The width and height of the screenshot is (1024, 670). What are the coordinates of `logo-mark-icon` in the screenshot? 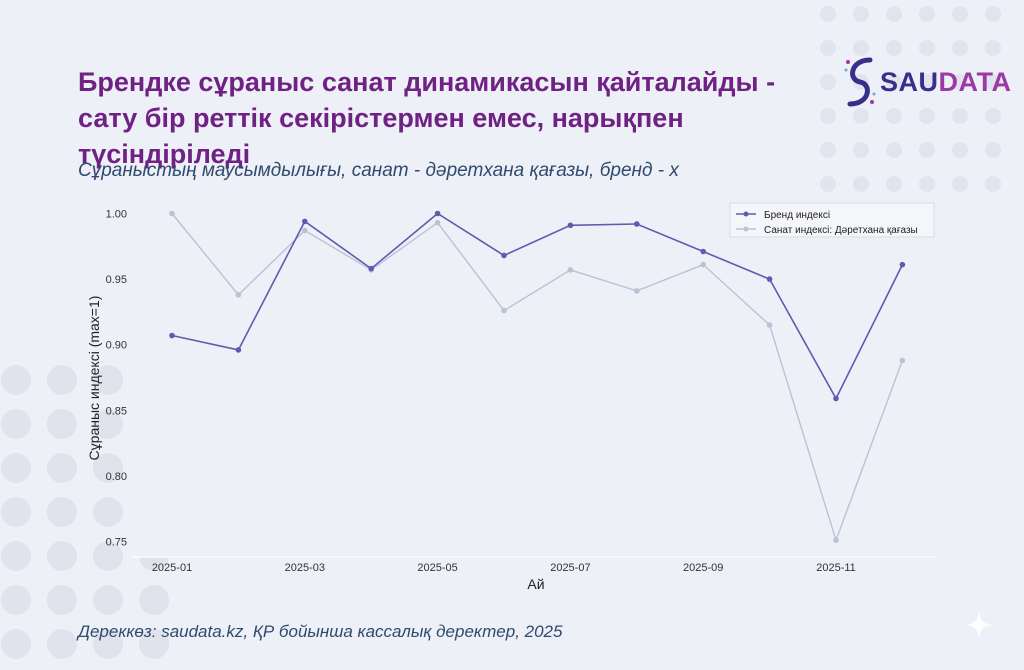 It's located at (860, 82).